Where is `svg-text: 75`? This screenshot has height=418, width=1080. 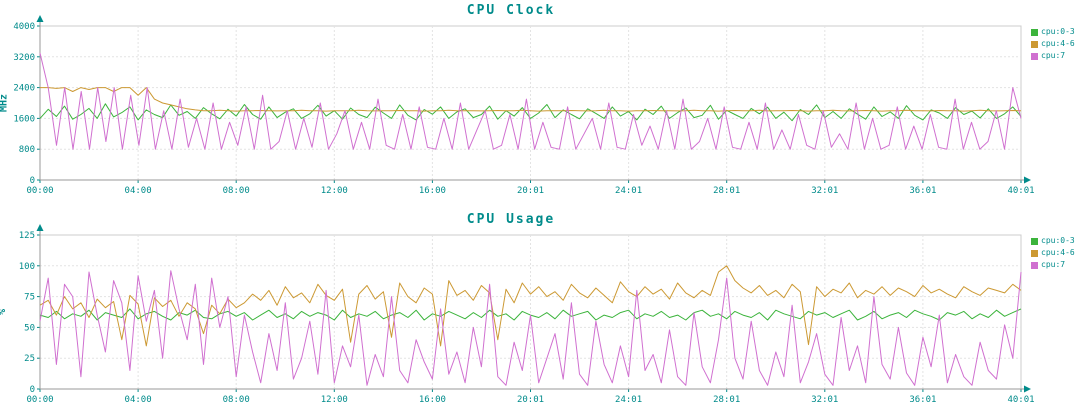
svg-text: 75 is located at coordinates (29, 298).